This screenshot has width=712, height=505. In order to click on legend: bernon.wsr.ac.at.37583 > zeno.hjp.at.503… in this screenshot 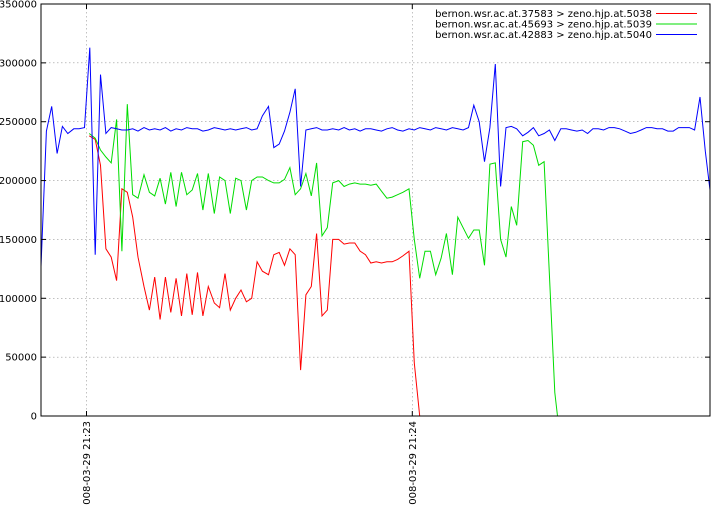, I will do `click(566, 25)`.